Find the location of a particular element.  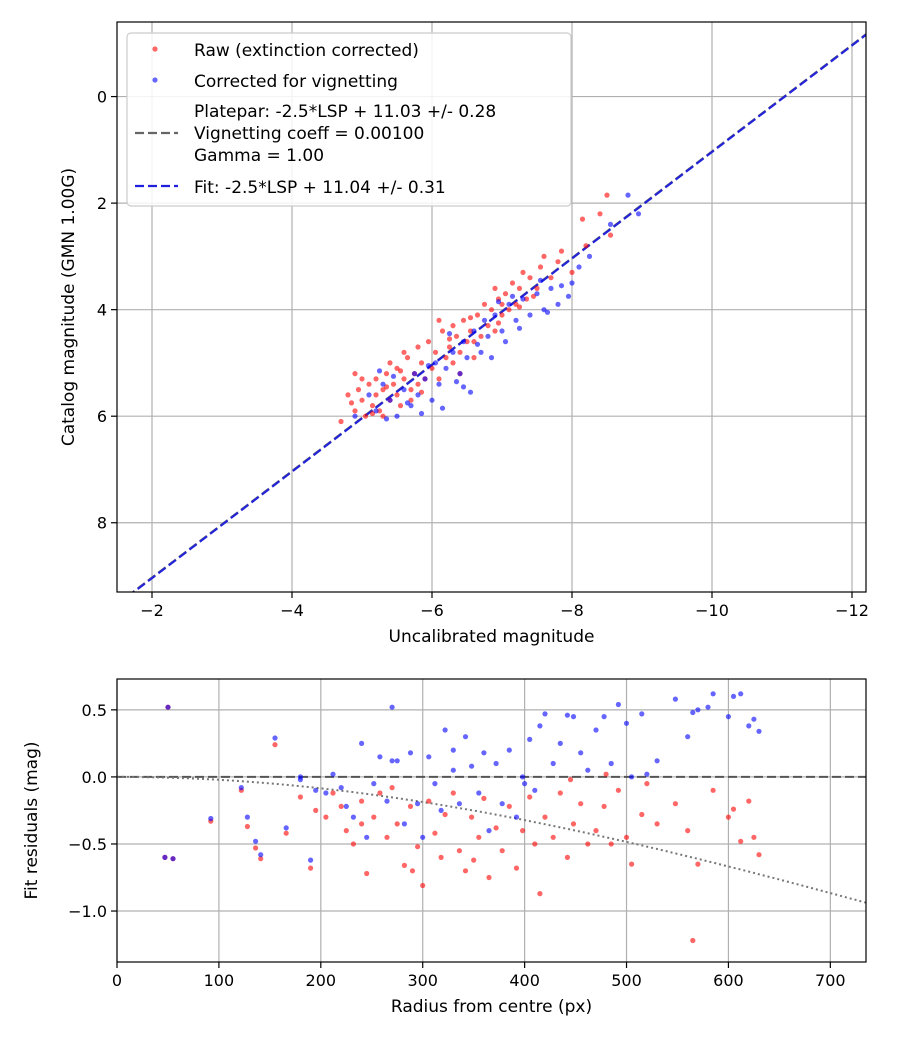

x-axis-title: Uncalibrated magnitude is located at coordinates (492, 637).